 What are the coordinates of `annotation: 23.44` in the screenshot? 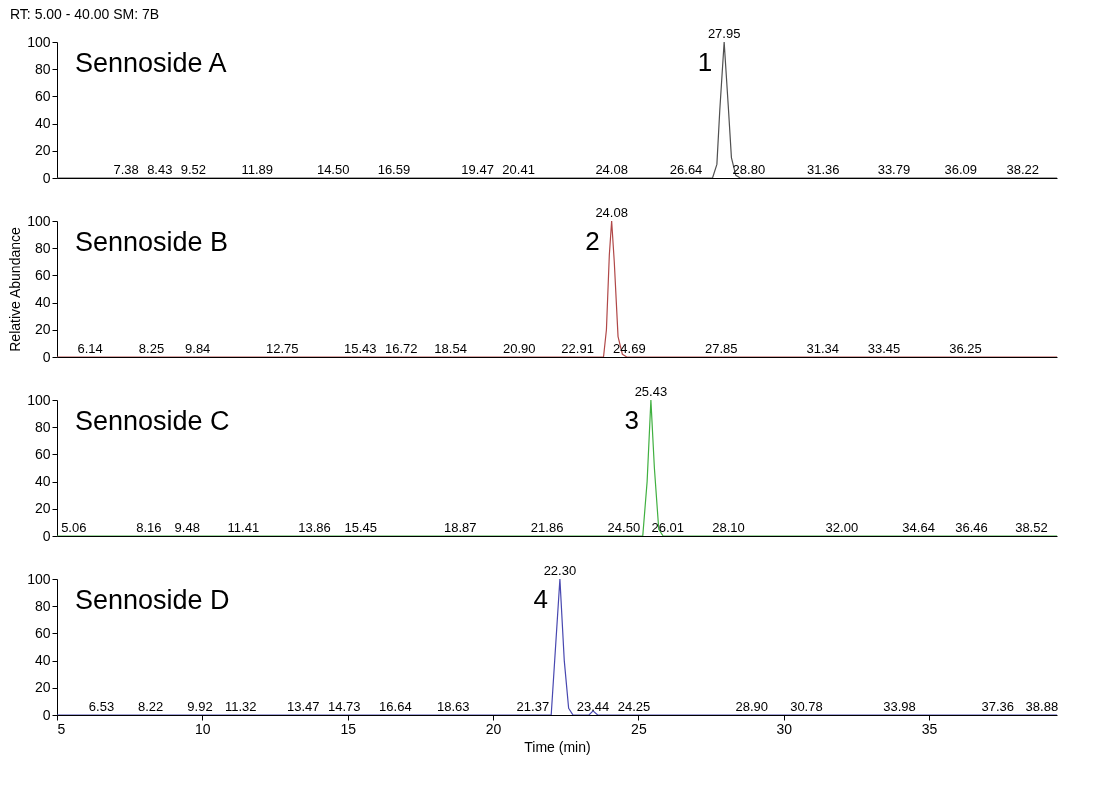 It's located at (593, 706).